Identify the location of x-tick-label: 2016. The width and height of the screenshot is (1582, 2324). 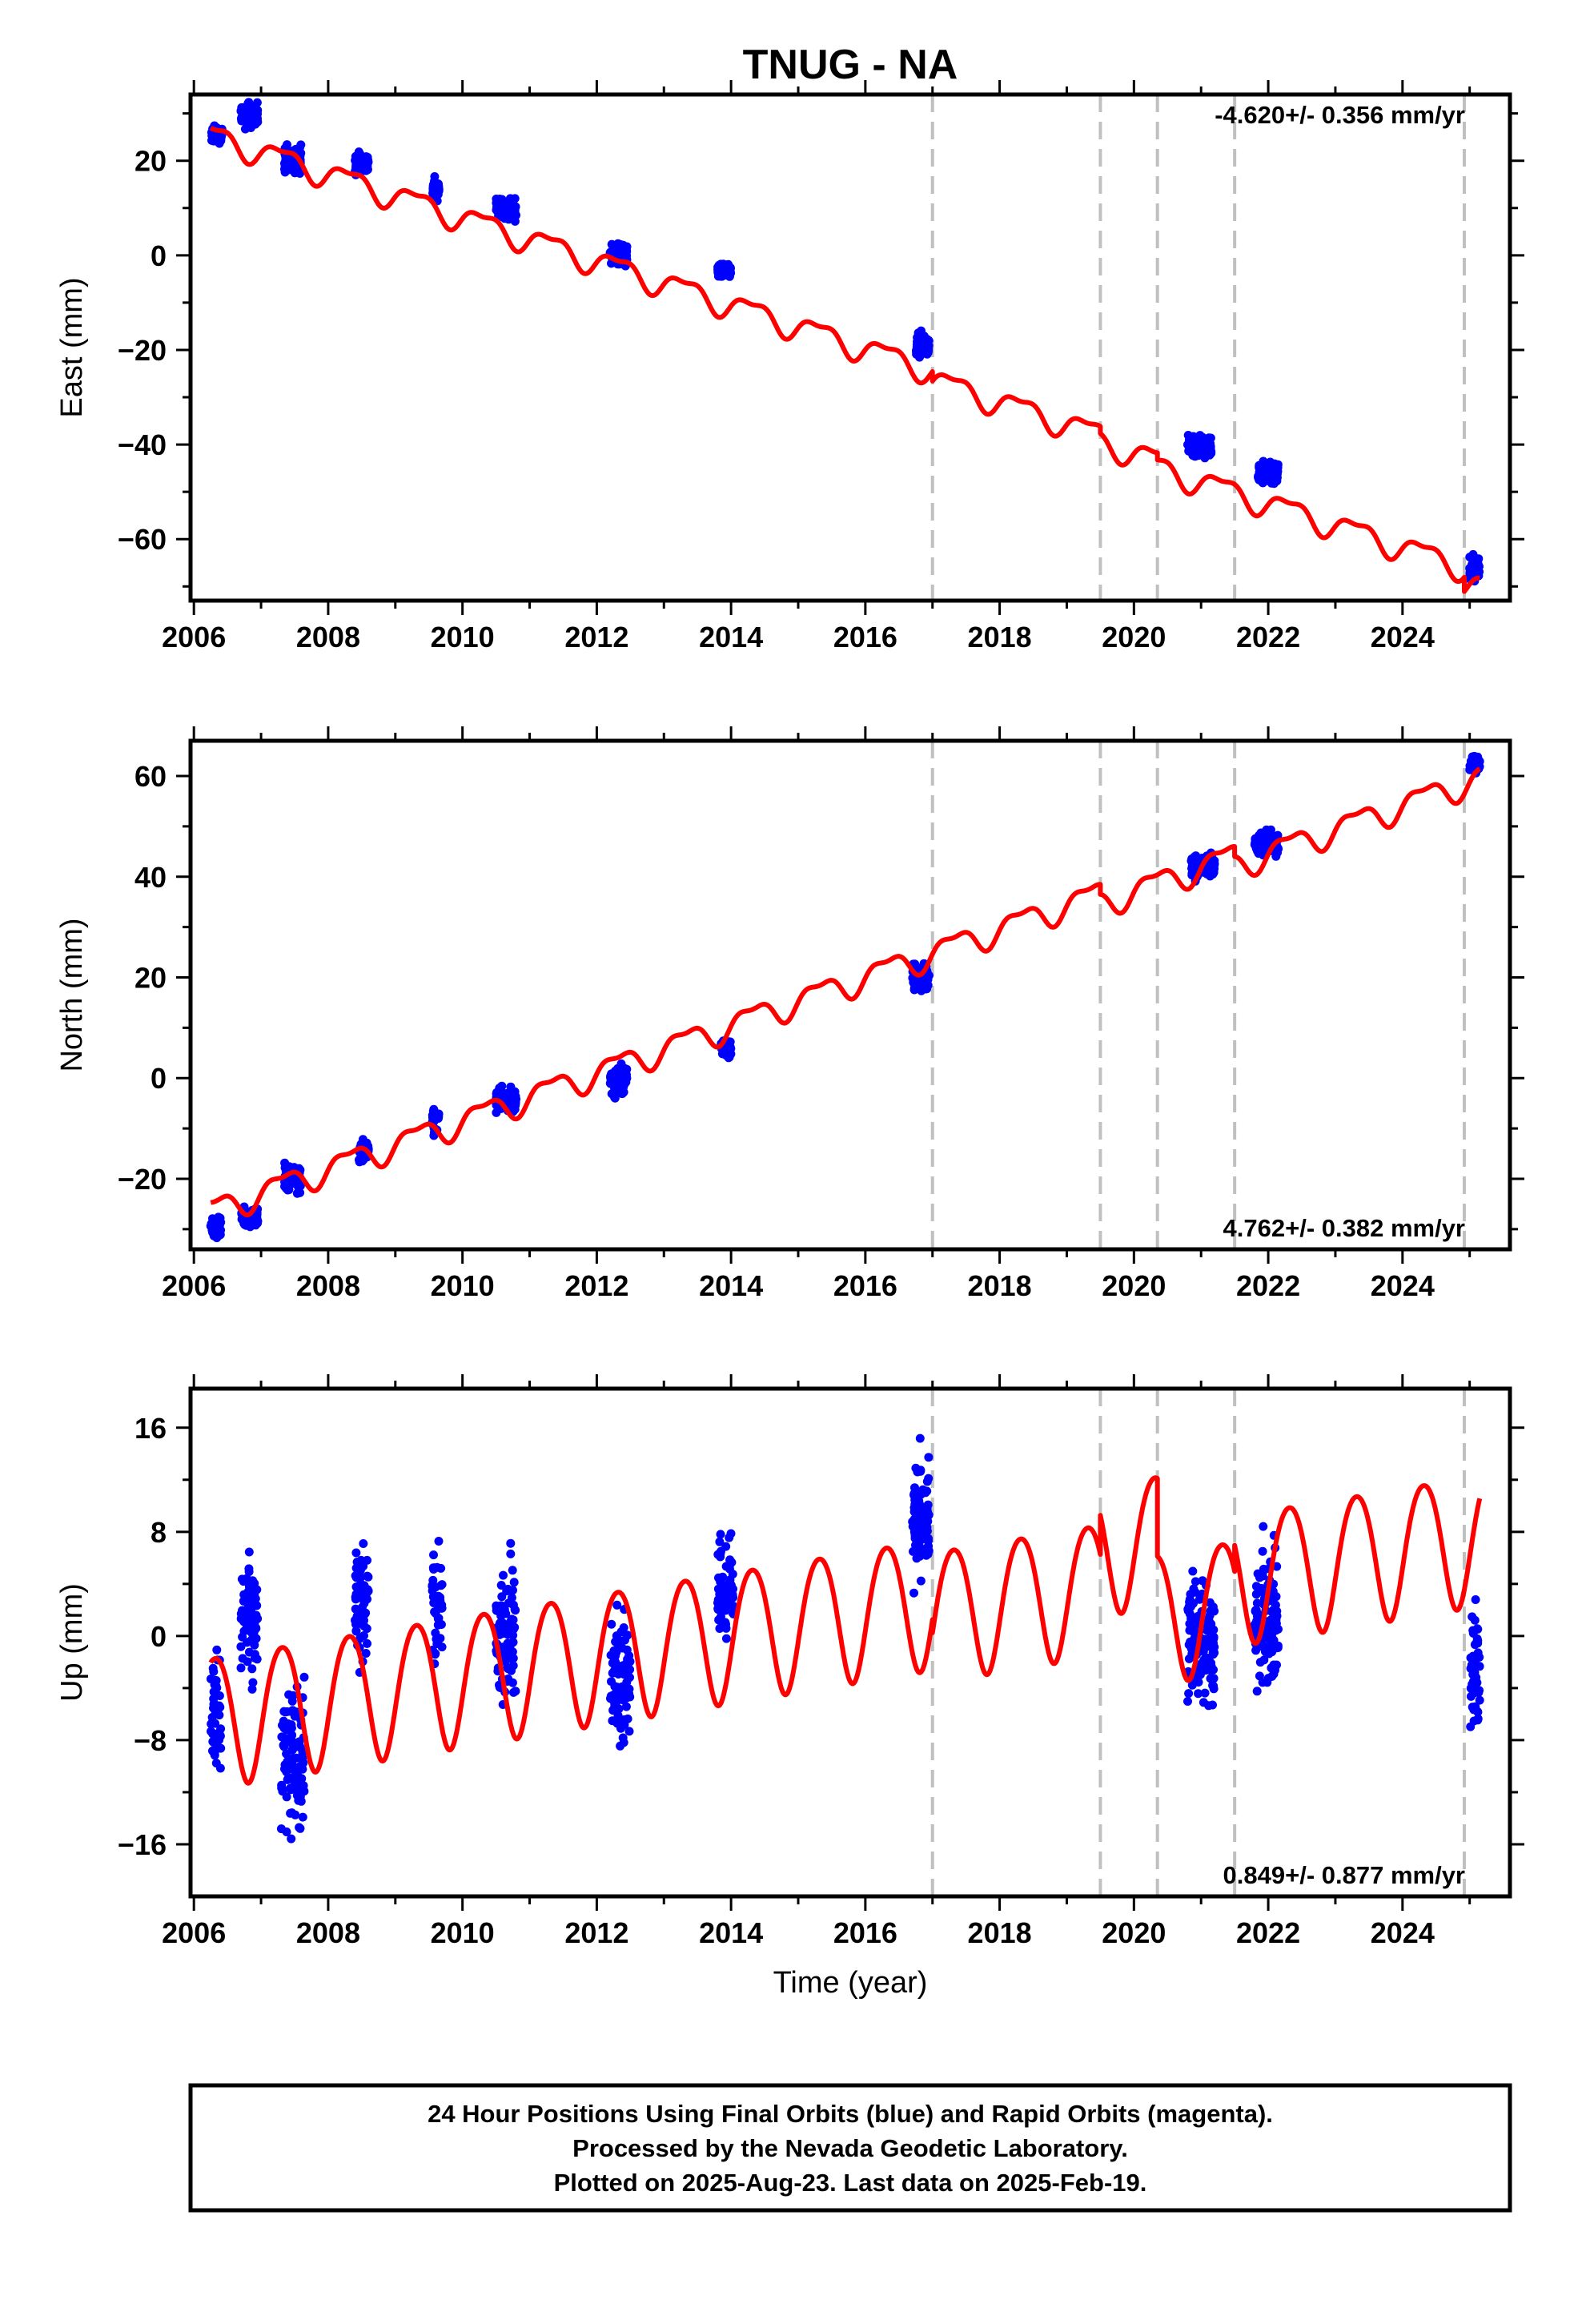
(865, 1932).